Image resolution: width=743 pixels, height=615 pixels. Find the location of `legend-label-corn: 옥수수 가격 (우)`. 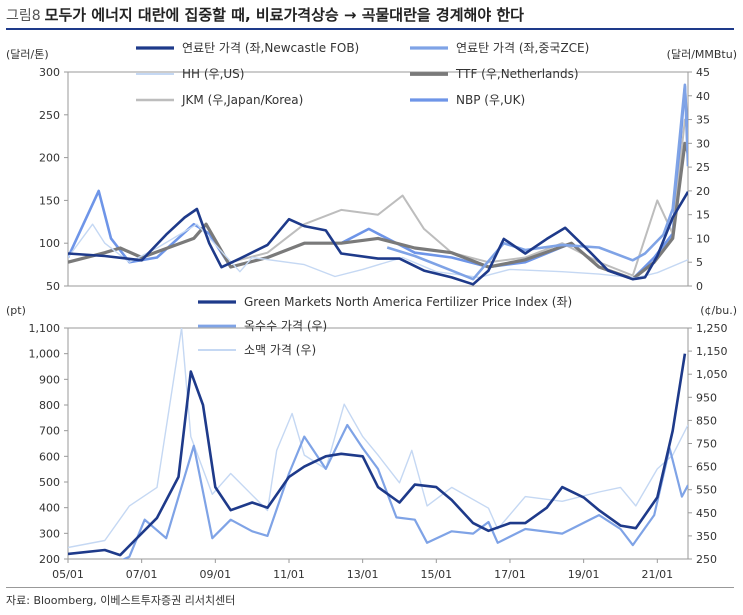

legend-label-corn: 옥수수 가격 (우) is located at coordinates (285, 326).